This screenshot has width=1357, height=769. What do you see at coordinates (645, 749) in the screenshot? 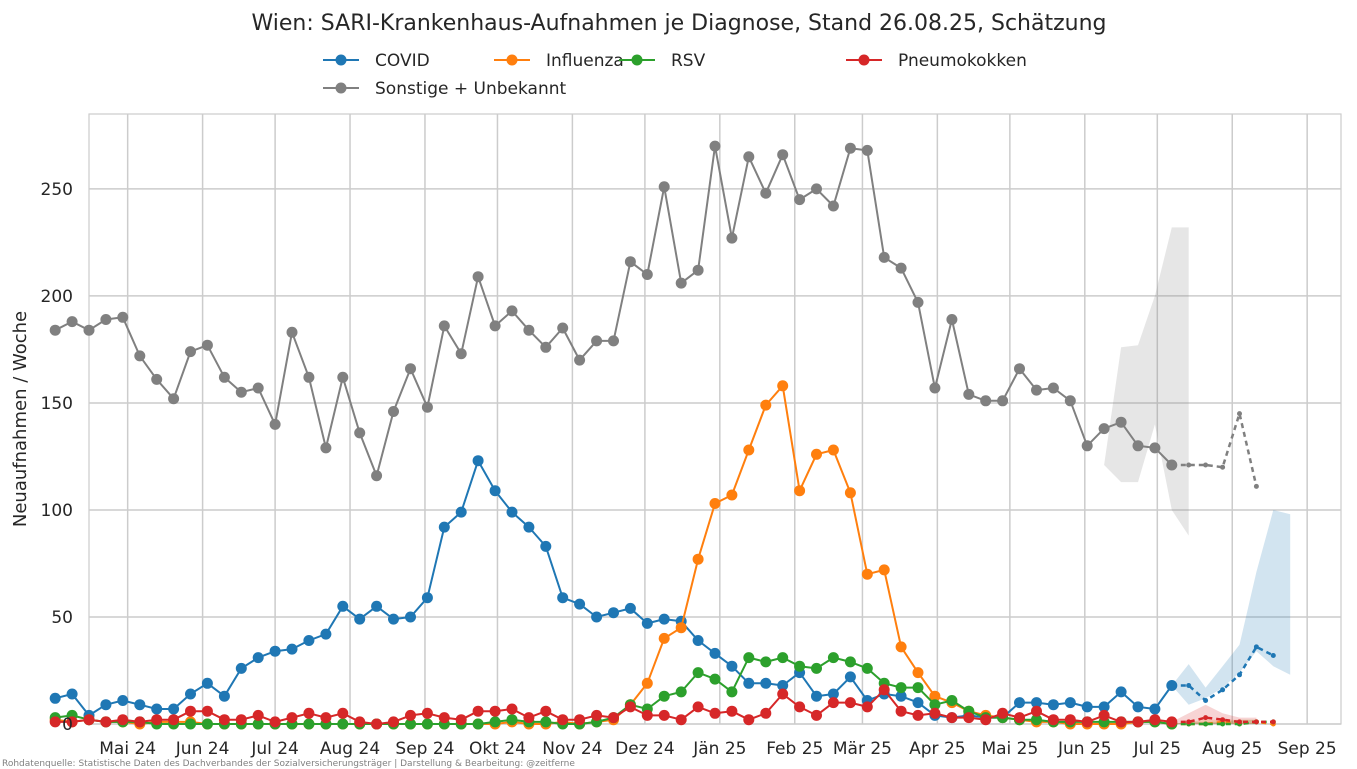
I see `x-tick-label: Dez 24` at bounding box center [645, 749].